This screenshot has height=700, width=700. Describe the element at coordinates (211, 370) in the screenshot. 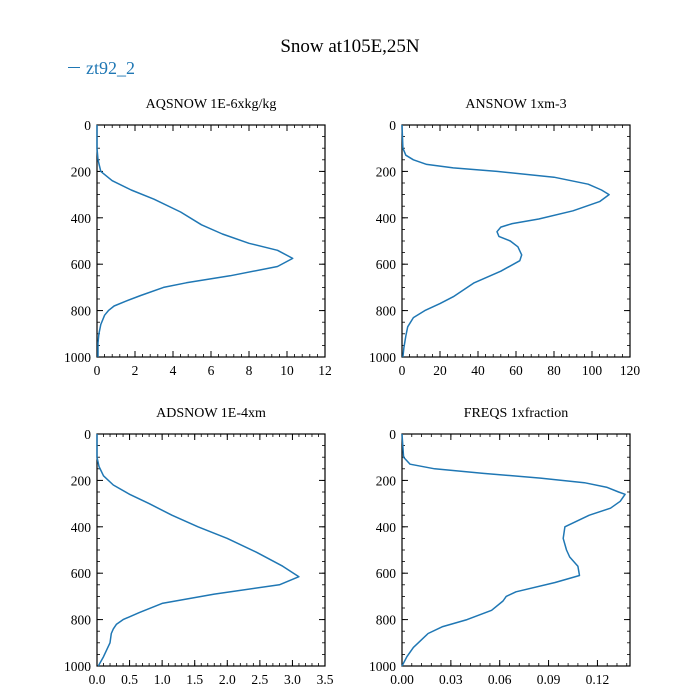

I see `x-tick-label: 6` at that location.